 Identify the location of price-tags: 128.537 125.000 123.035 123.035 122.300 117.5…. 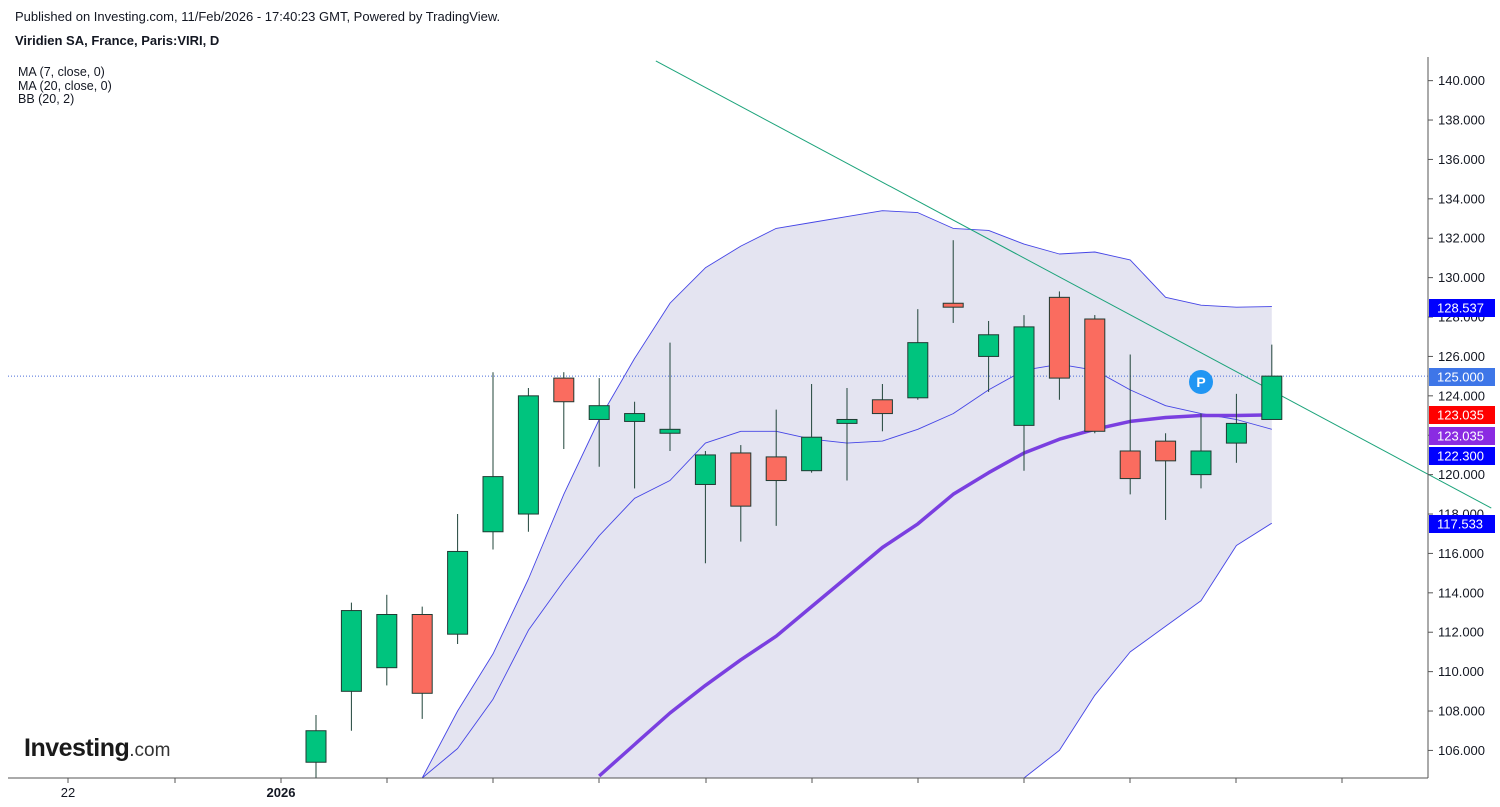
(1462, 416).